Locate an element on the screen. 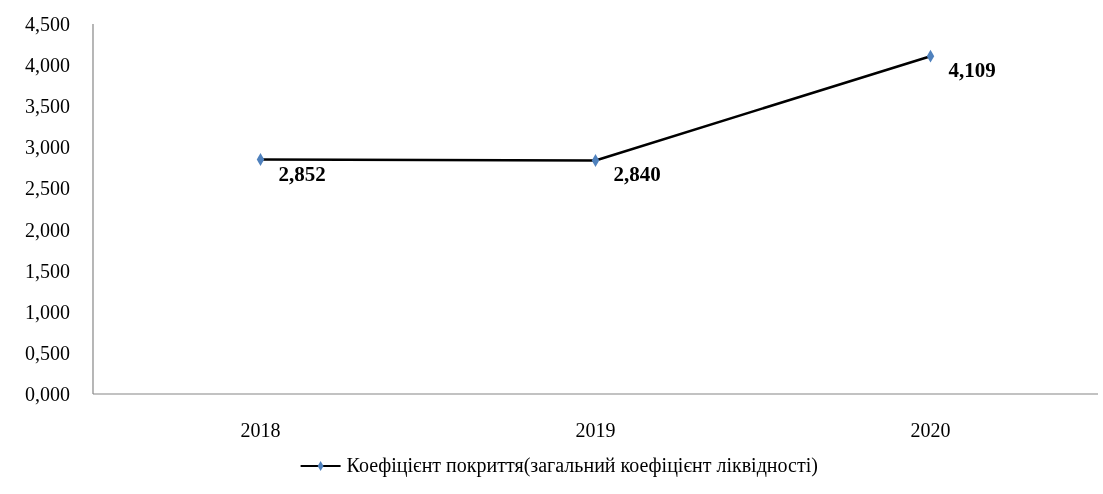 This screenshot has width=1103, height=494. y-tick-label: 2,000 is located at coordinates (47, 229).